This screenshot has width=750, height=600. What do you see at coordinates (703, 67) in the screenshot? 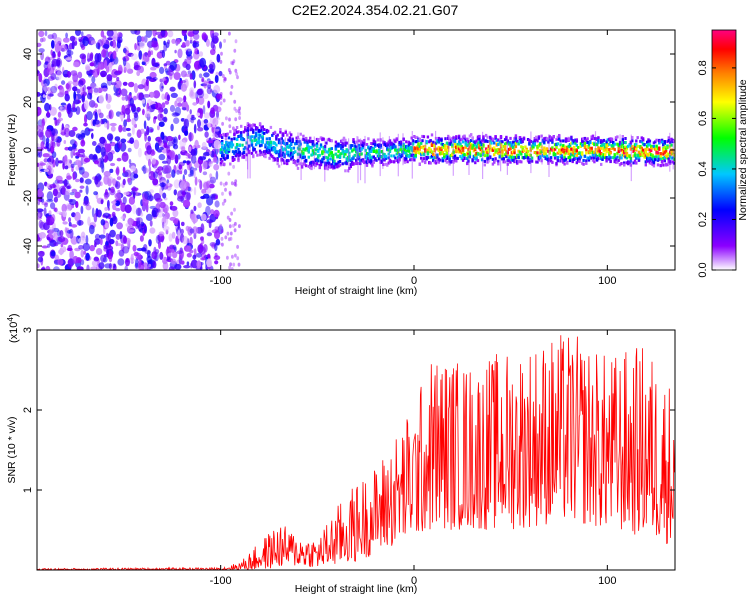
I see `colorbar-tick-label: 0.8` at bounding box center [703, 67].